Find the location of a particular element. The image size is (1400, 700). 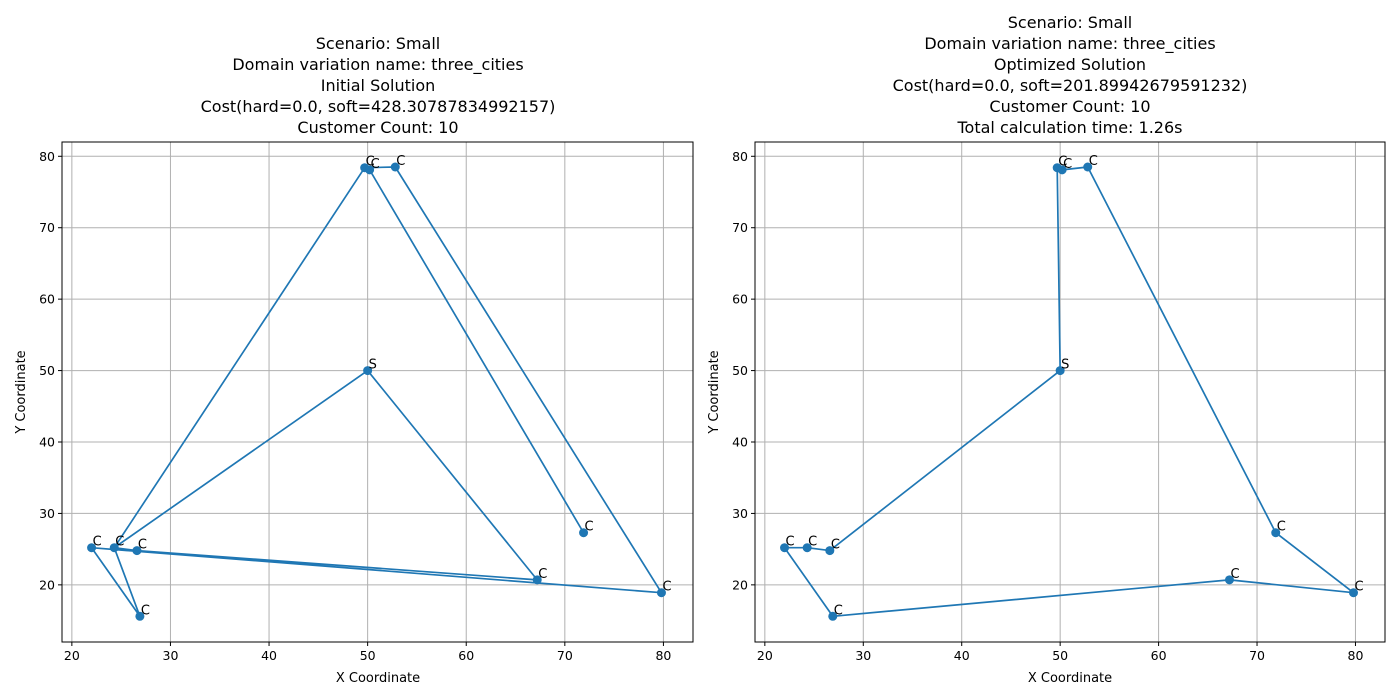

optimized-point-label: S is located at coordinates (1065, 365).